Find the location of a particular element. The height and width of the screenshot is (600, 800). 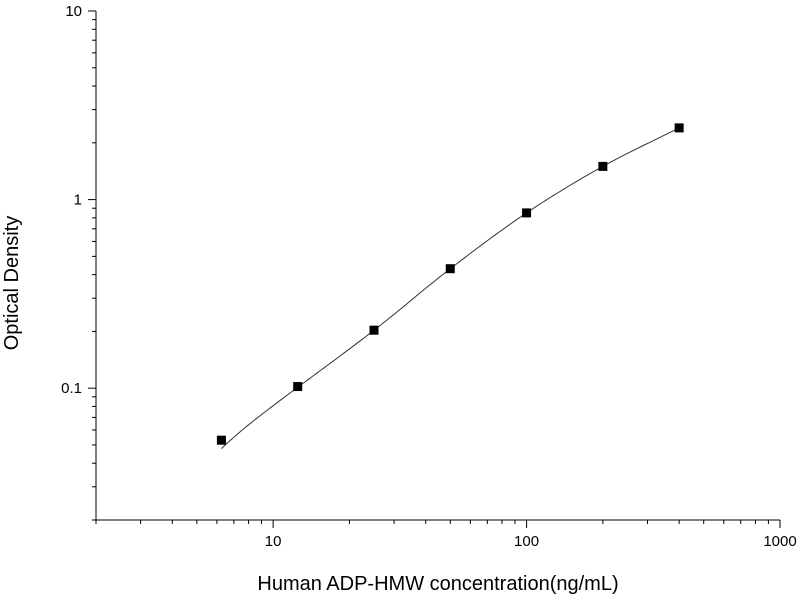

x-tick-label: 10 is located at coordinates (273, 541).